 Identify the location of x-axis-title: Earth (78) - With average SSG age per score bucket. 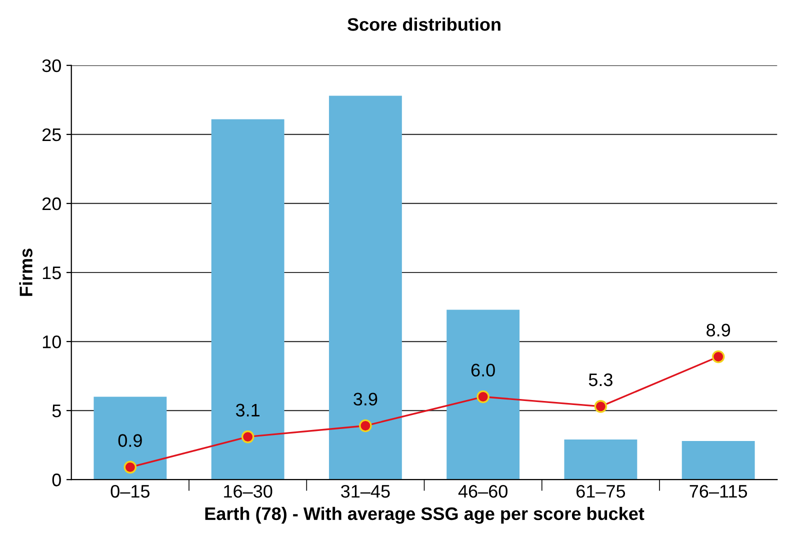
(424, 515).